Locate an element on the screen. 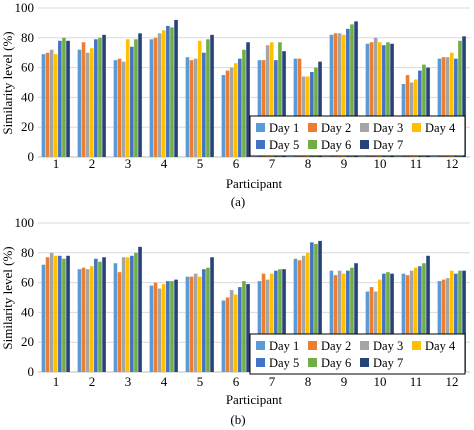 Image resolution: width=474 pixels, height=430 pixels. x-tick-label: 1 is located at coordinates (56, 381).